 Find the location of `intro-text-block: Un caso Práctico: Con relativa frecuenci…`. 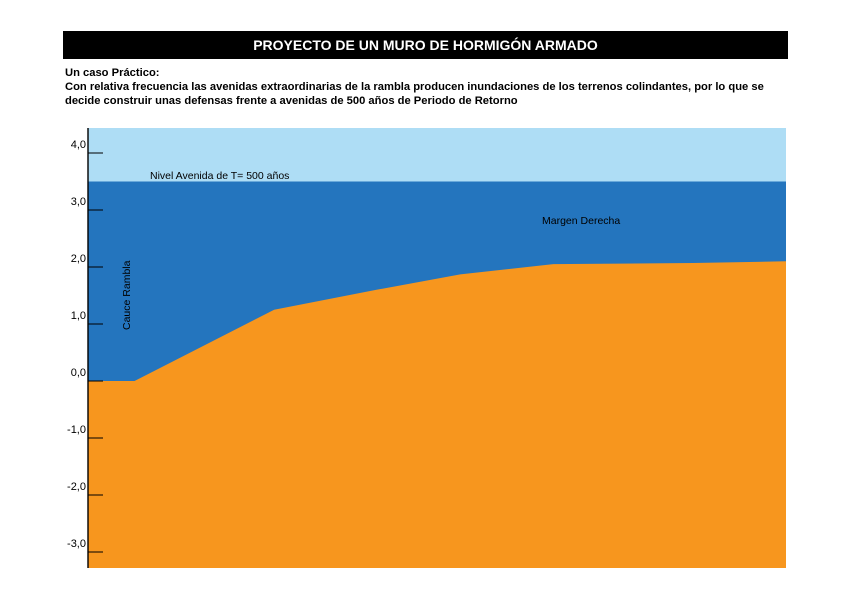

intro-text-block: Un caso Práctico: Con relativa frecuenci… is located at coordinates (425, 87).